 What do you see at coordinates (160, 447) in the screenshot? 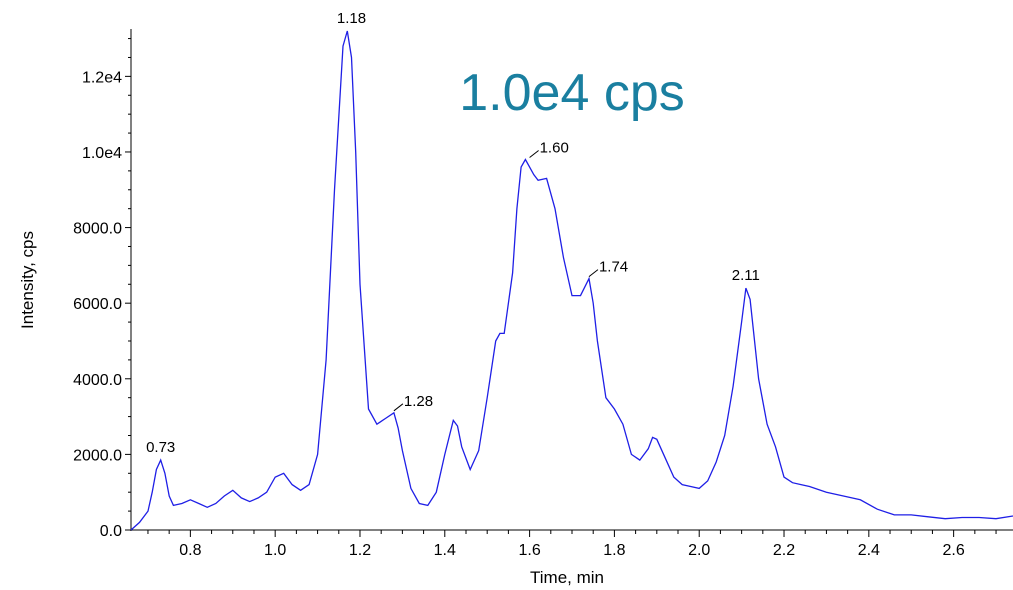
I see `peak-label: 0.73` at bounding box center [160, 447].